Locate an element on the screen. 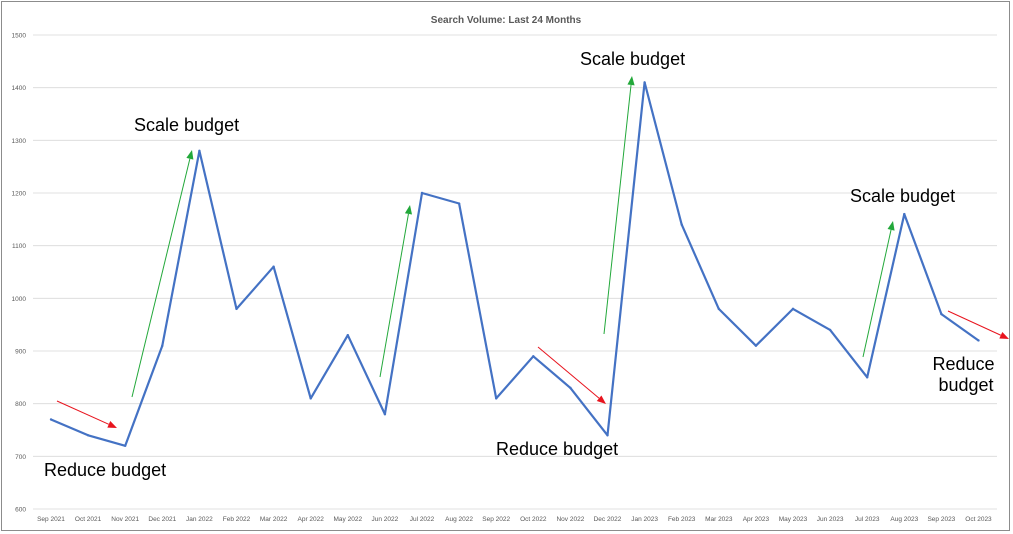 The width and height of the screenshot is (1013, 534). x-tick-label: Nov 2022 is located at coordinates (570, 519).